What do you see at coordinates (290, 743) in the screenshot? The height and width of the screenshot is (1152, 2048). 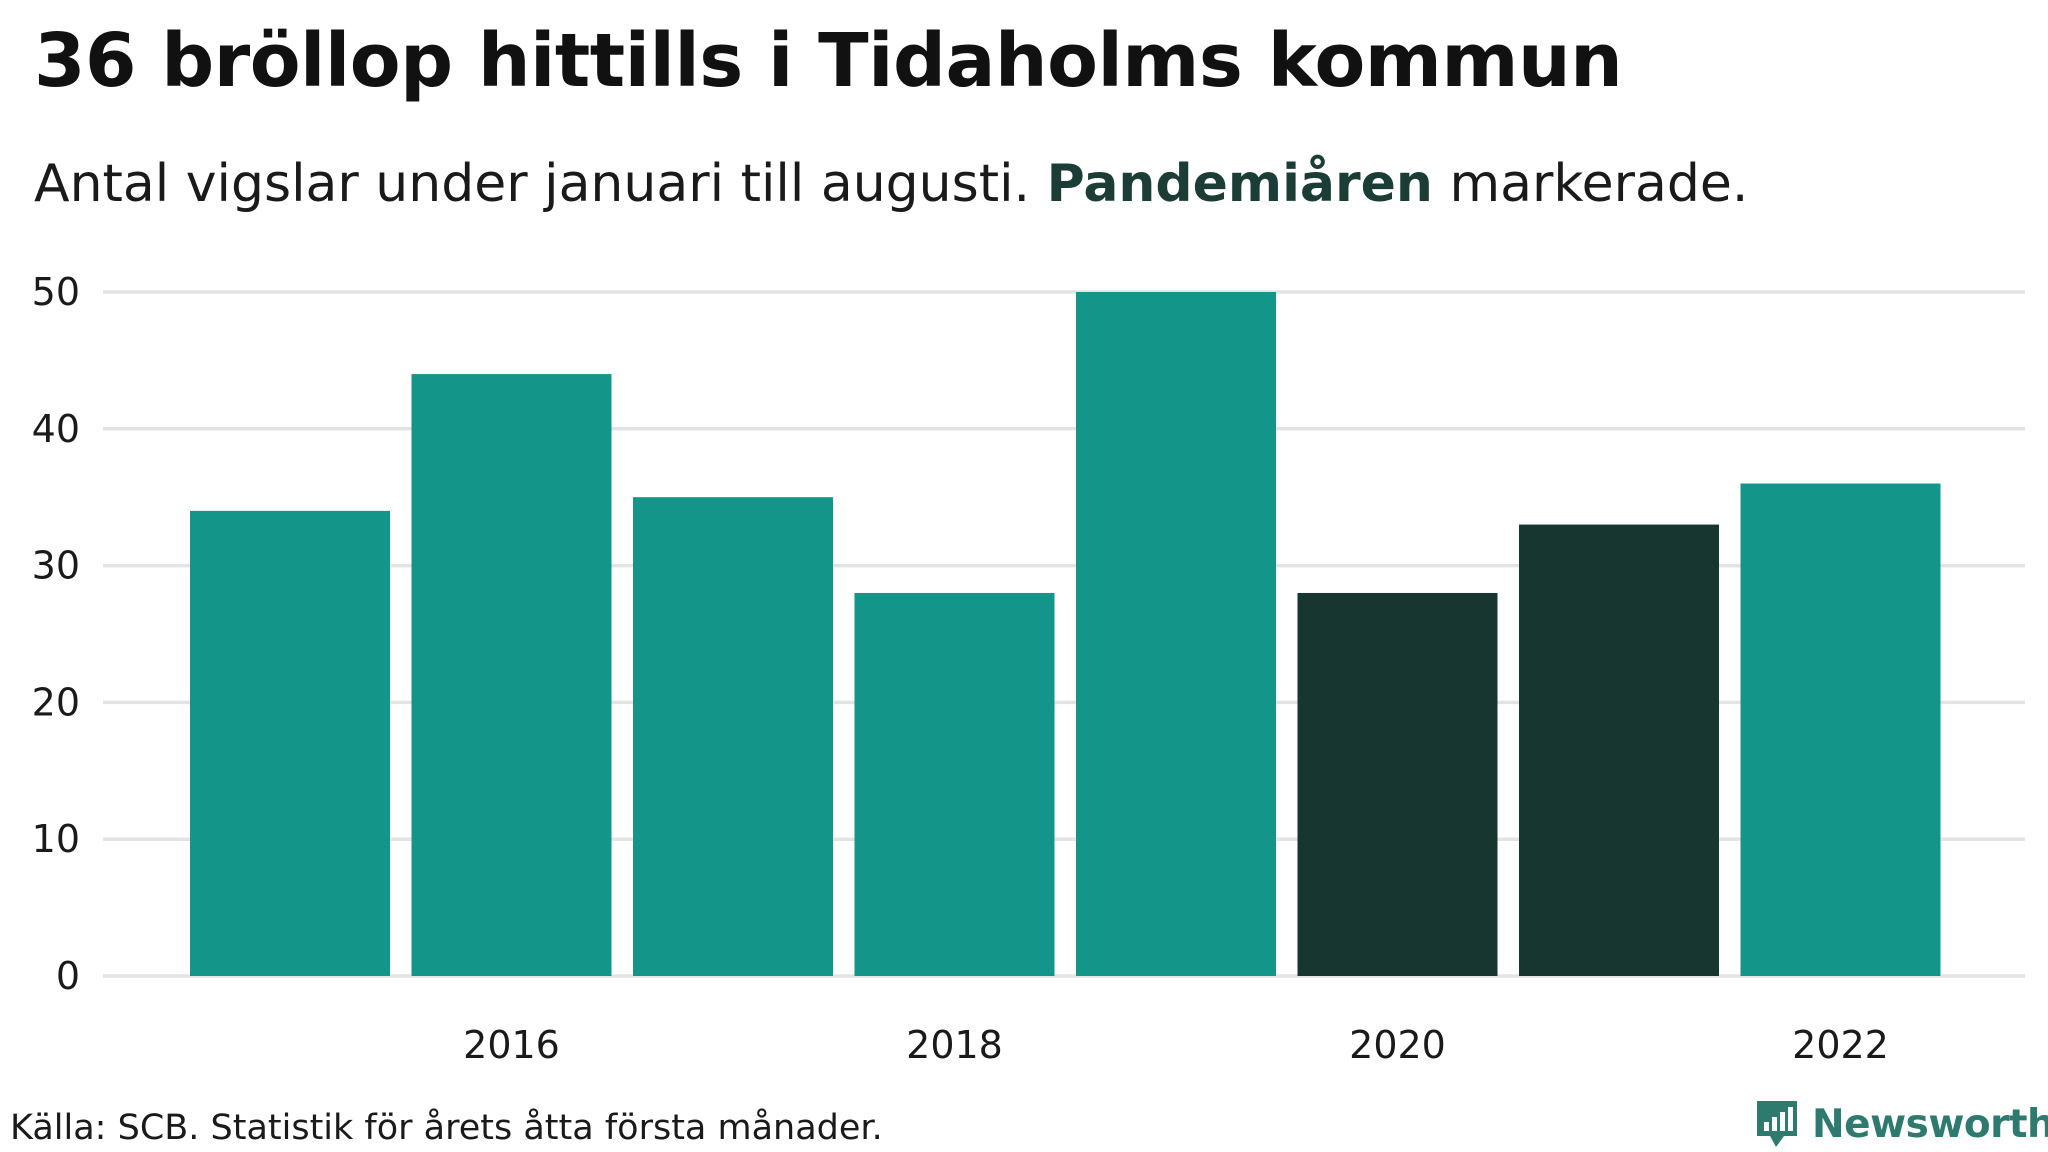 I see `bar-2015` at bounding box center [290, 743].